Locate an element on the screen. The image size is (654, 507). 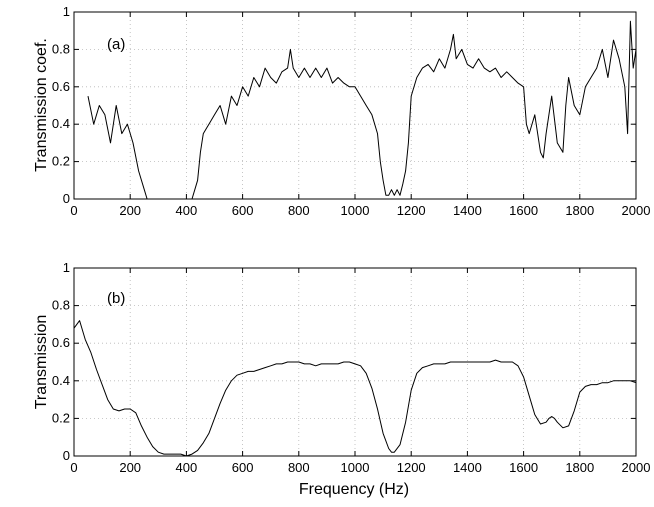
panel-a-ytick-label-0: 0 is located at coordinates (66, 198).